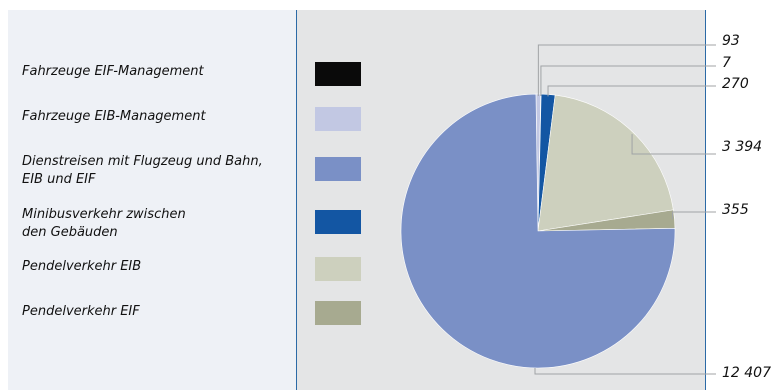  What do you see at coordinates (705, 200) in the screenshot?
I see `divider-right` at bounding box center [705, 200].